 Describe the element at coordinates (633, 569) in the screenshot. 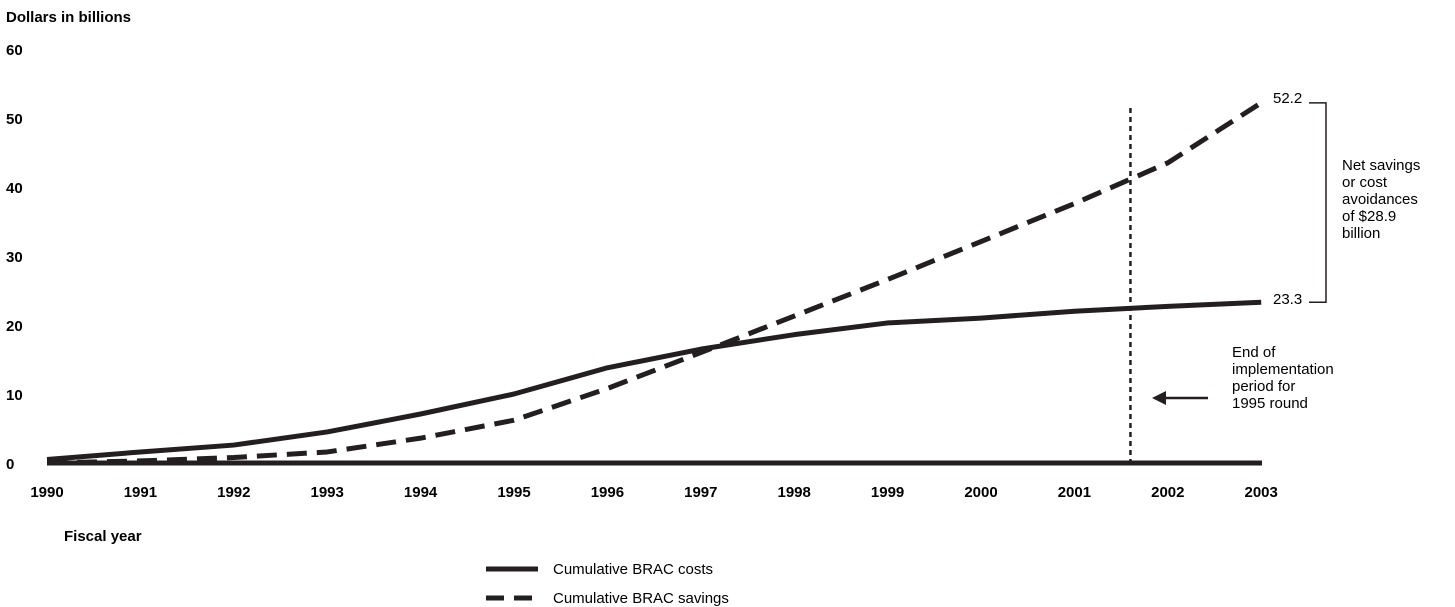

I see `legend-label-costs: Cumulative BRAC costs` at that location.